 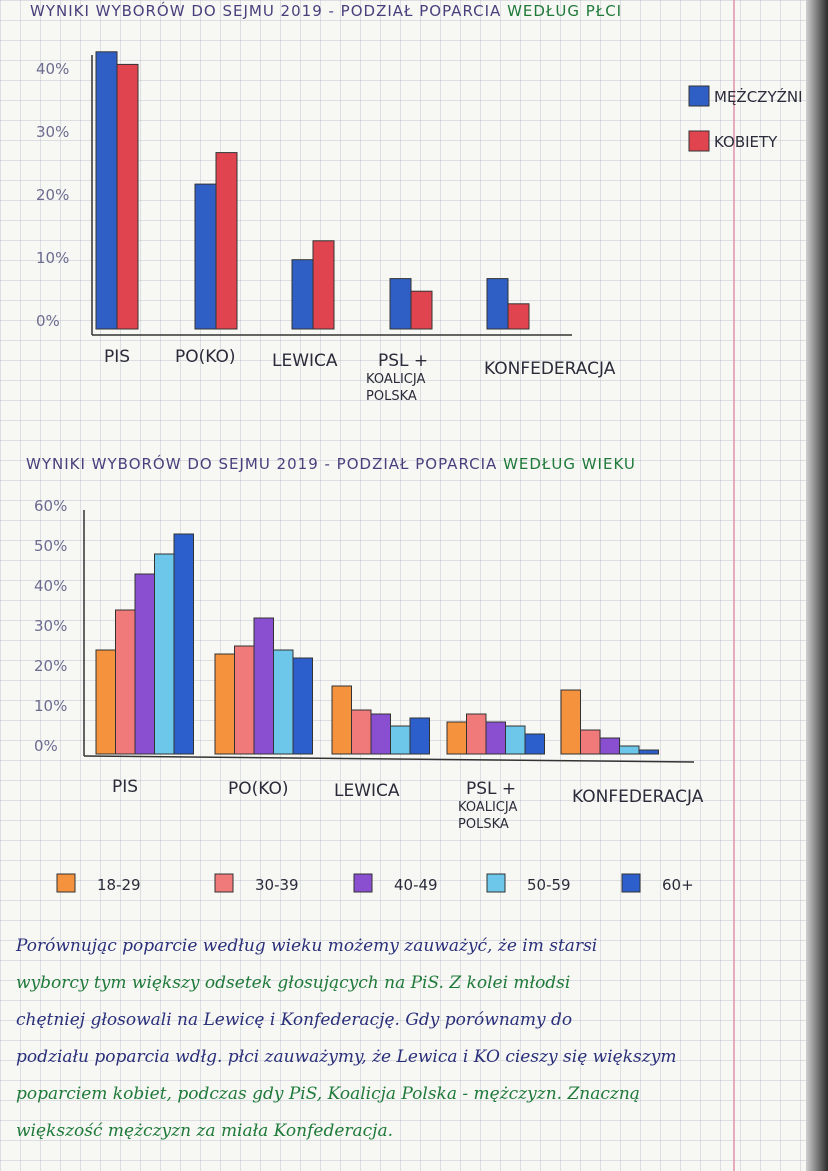 What do you see at coordinates (403, 361) in the screenshot?
I see `chart1-category-label: PSL +` at bounding box center [403, 361].